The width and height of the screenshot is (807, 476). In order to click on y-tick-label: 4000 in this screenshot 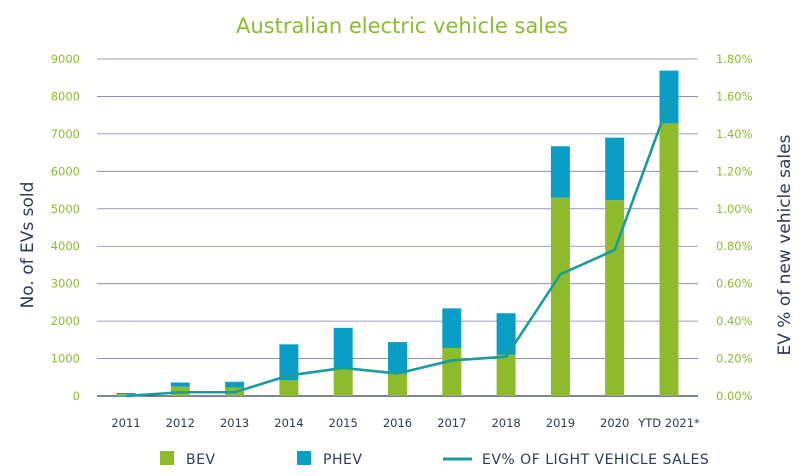, I will do `click(65, 246)`.